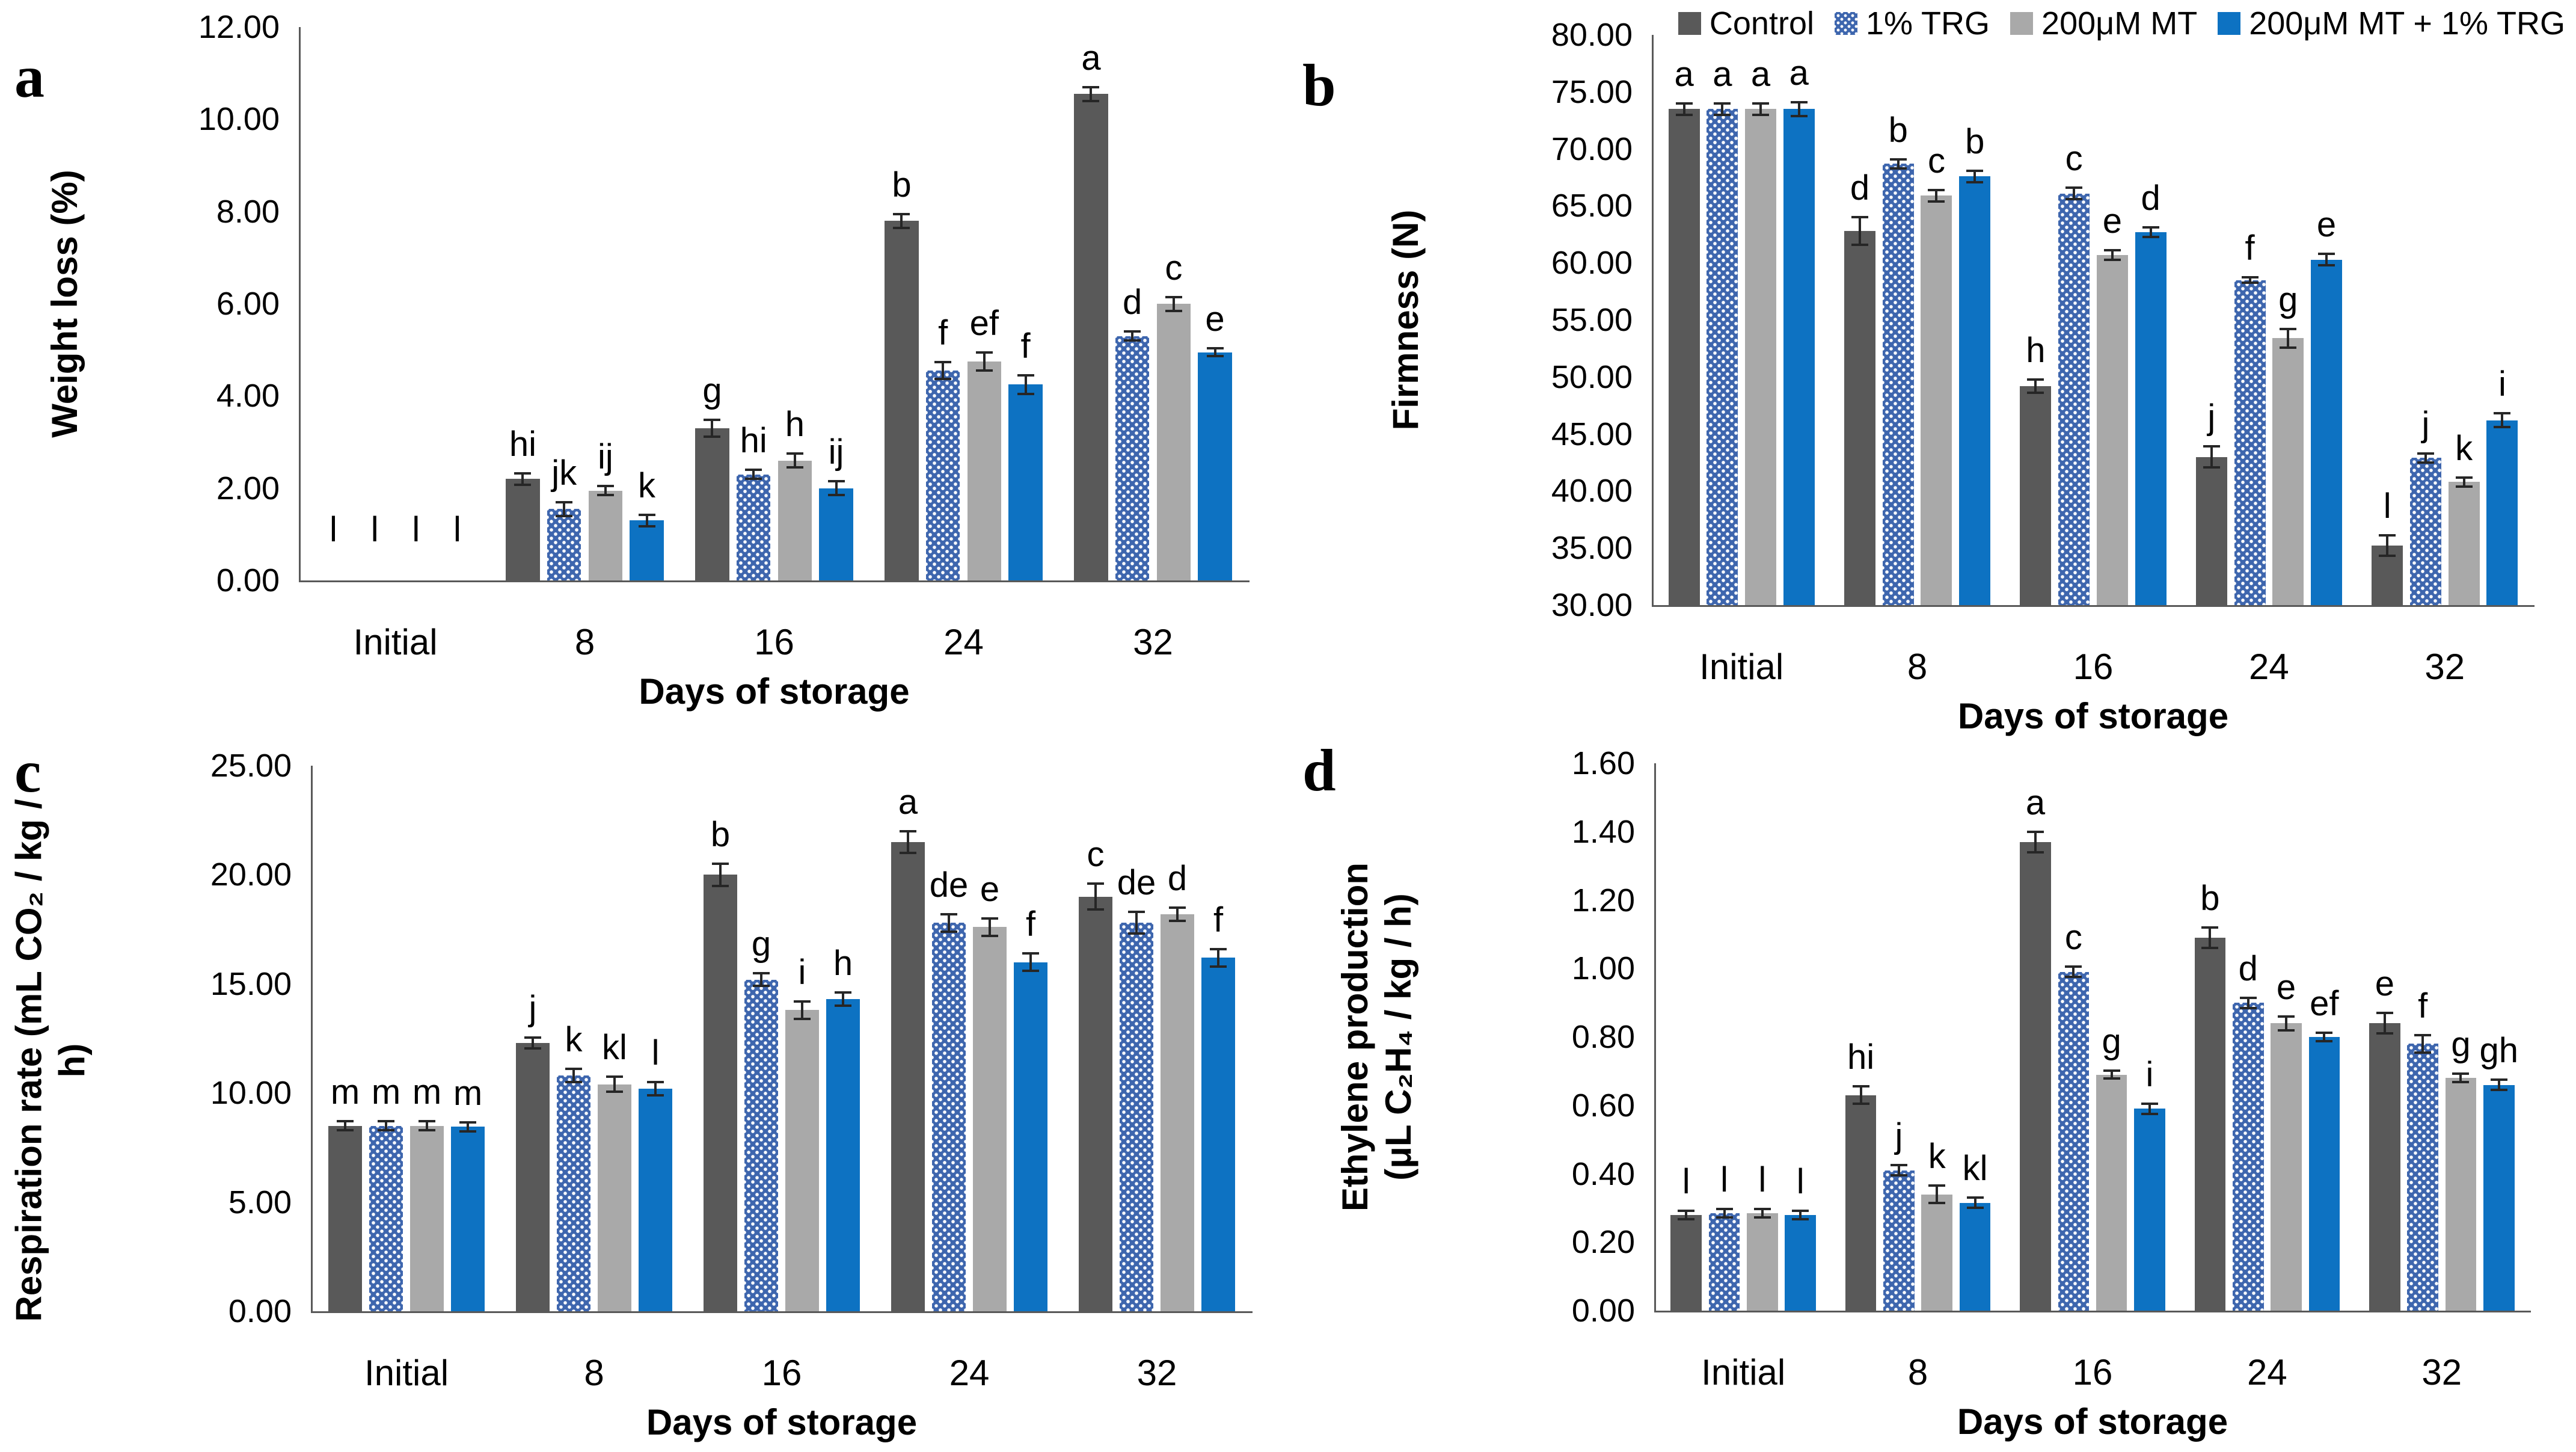 The width and height of the screenshot is (2576, 1452). What do you see at coordinates (427, 1218) in the screenshot?
I see `bar-mt-Initial` at bounding box center [427, 1218].